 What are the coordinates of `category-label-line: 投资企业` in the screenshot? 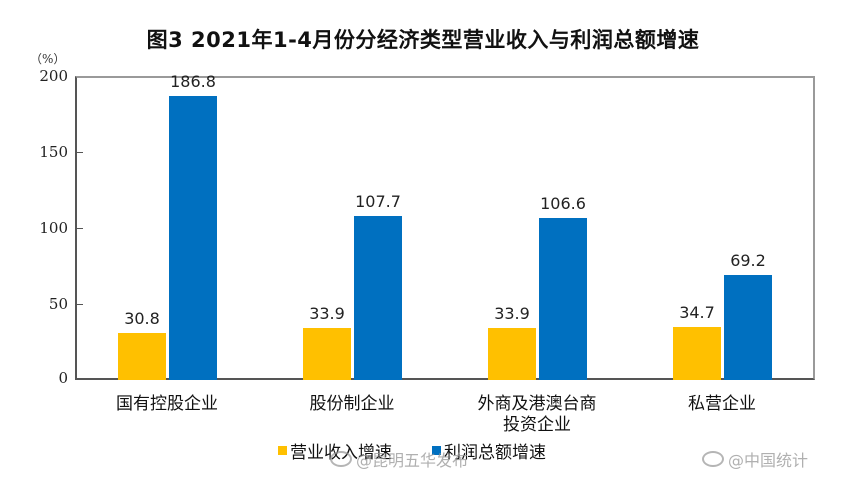 It's located at (537, 425).